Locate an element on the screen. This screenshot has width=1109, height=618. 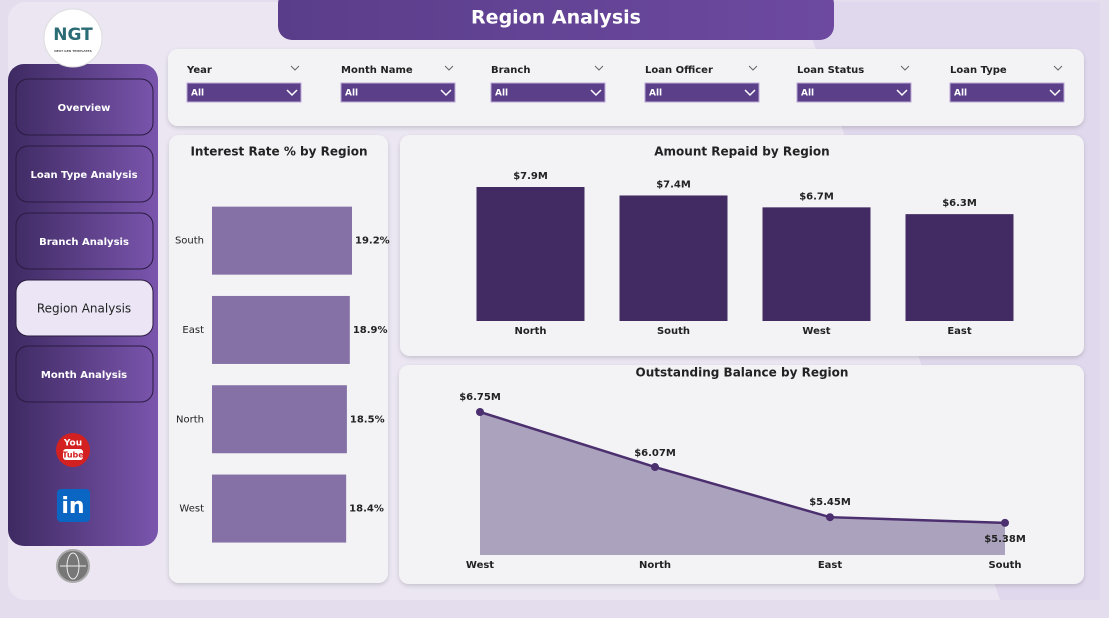
title-tab is located at coordinates (556, 20).